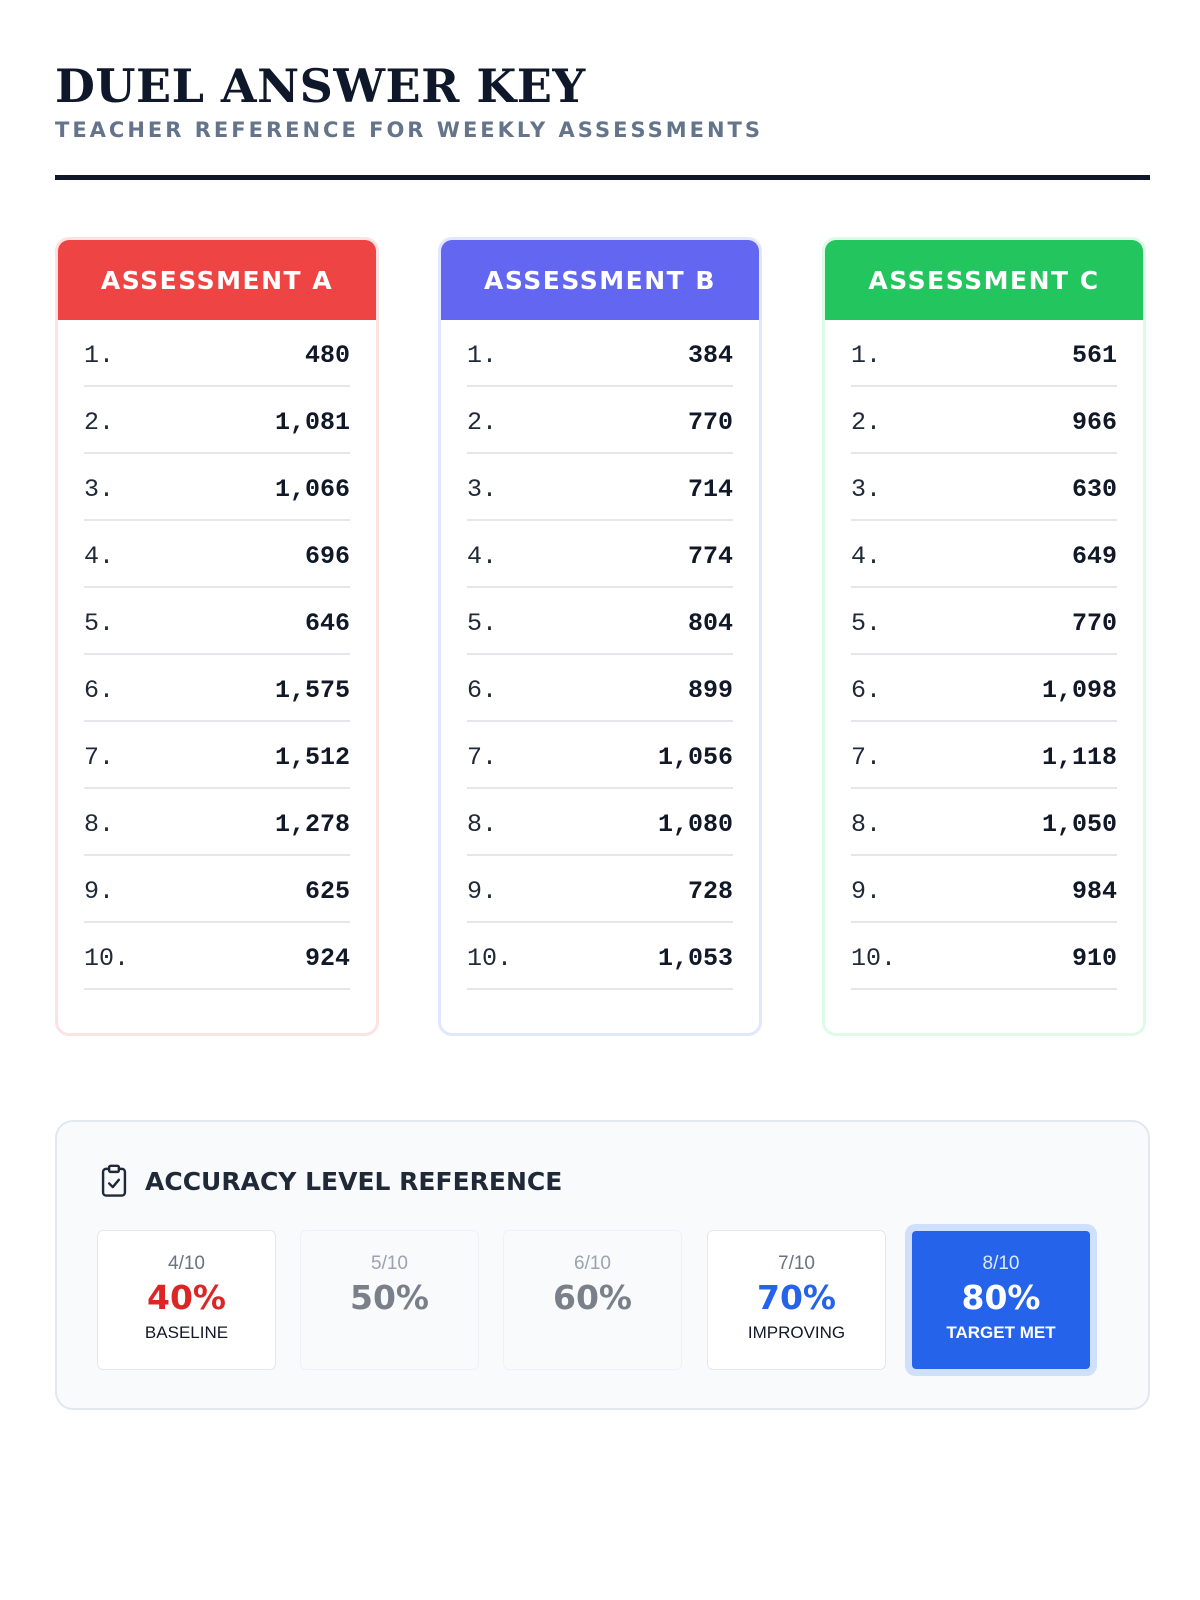  Describe the element at coordinates (984, 487) in the screenshot. I see `answer-row: 3. 630` at that location.